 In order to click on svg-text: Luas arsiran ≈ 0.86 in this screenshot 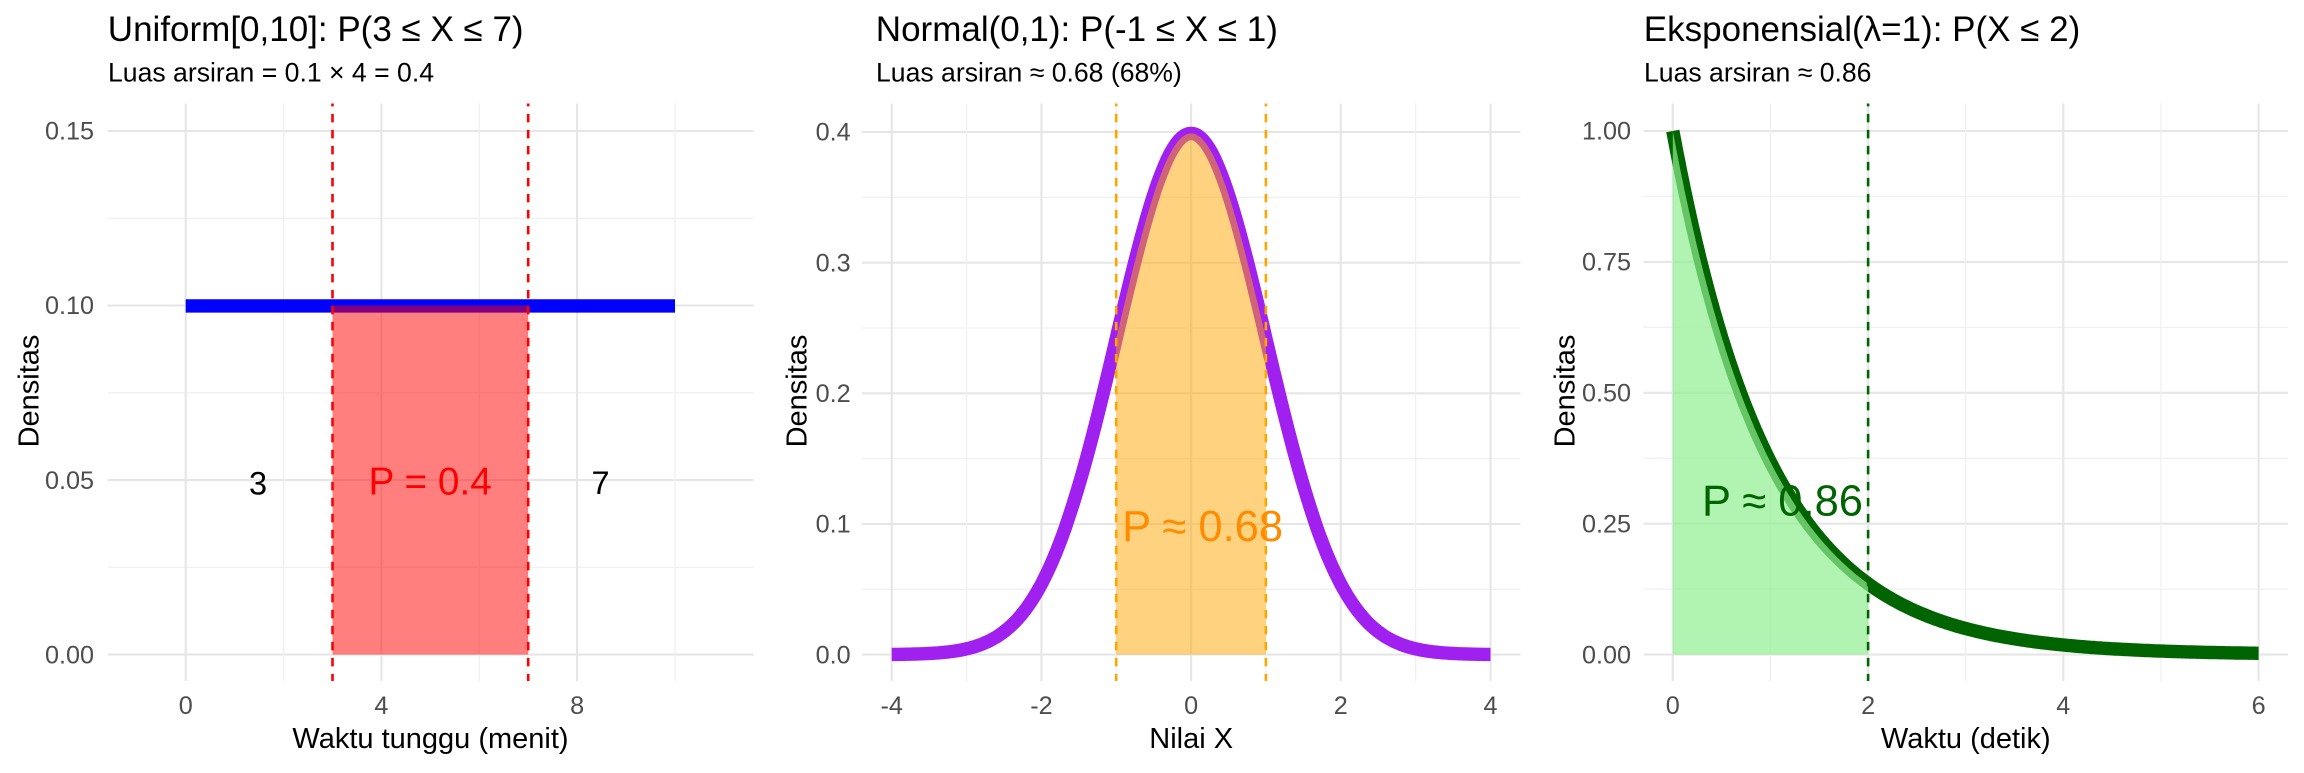, I will do `click(1757, 73)`.